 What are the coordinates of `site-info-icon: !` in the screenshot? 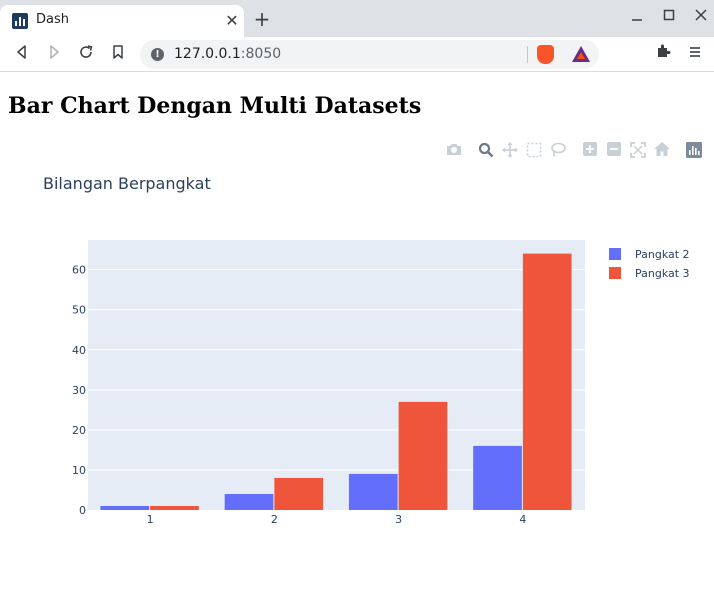 It's located at (157, 54).